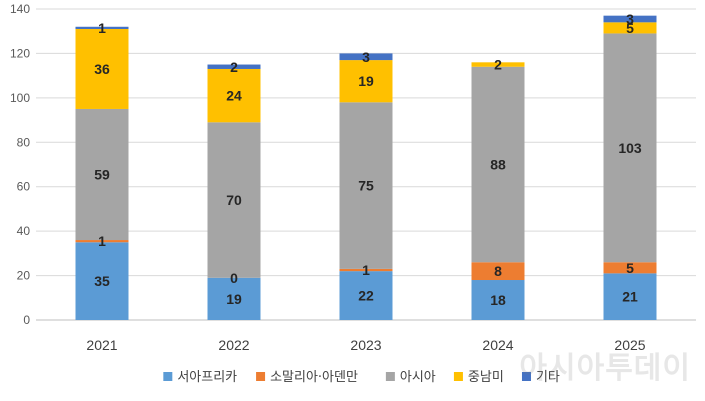  I want to click on x-axis: 2021 2022 2023 2024 2025, so click(365, 345).